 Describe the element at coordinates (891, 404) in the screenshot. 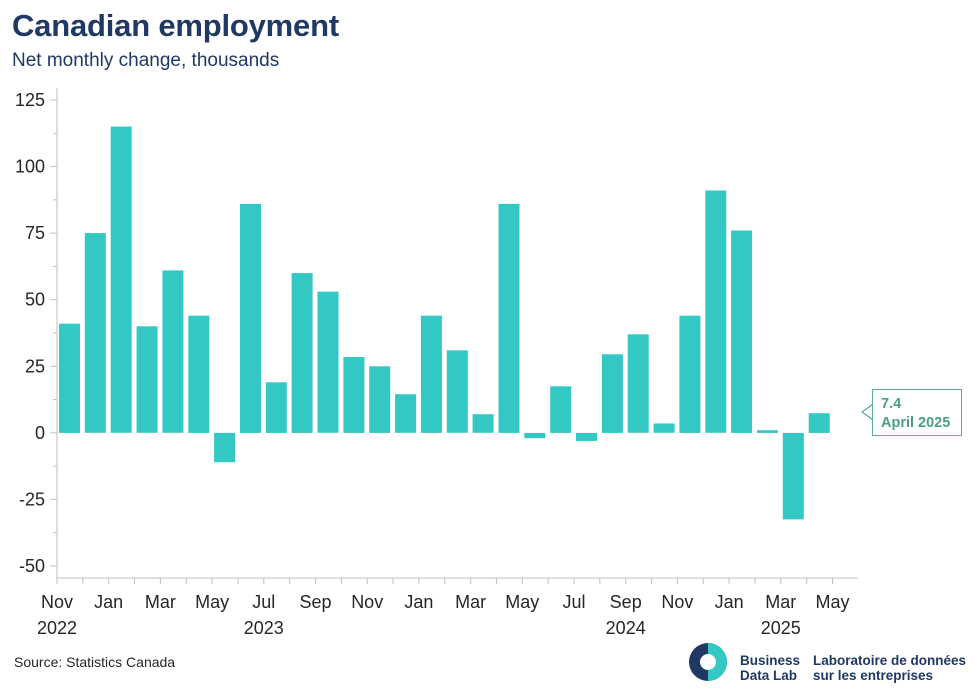

I see `callout-value: 7.4` at that location.